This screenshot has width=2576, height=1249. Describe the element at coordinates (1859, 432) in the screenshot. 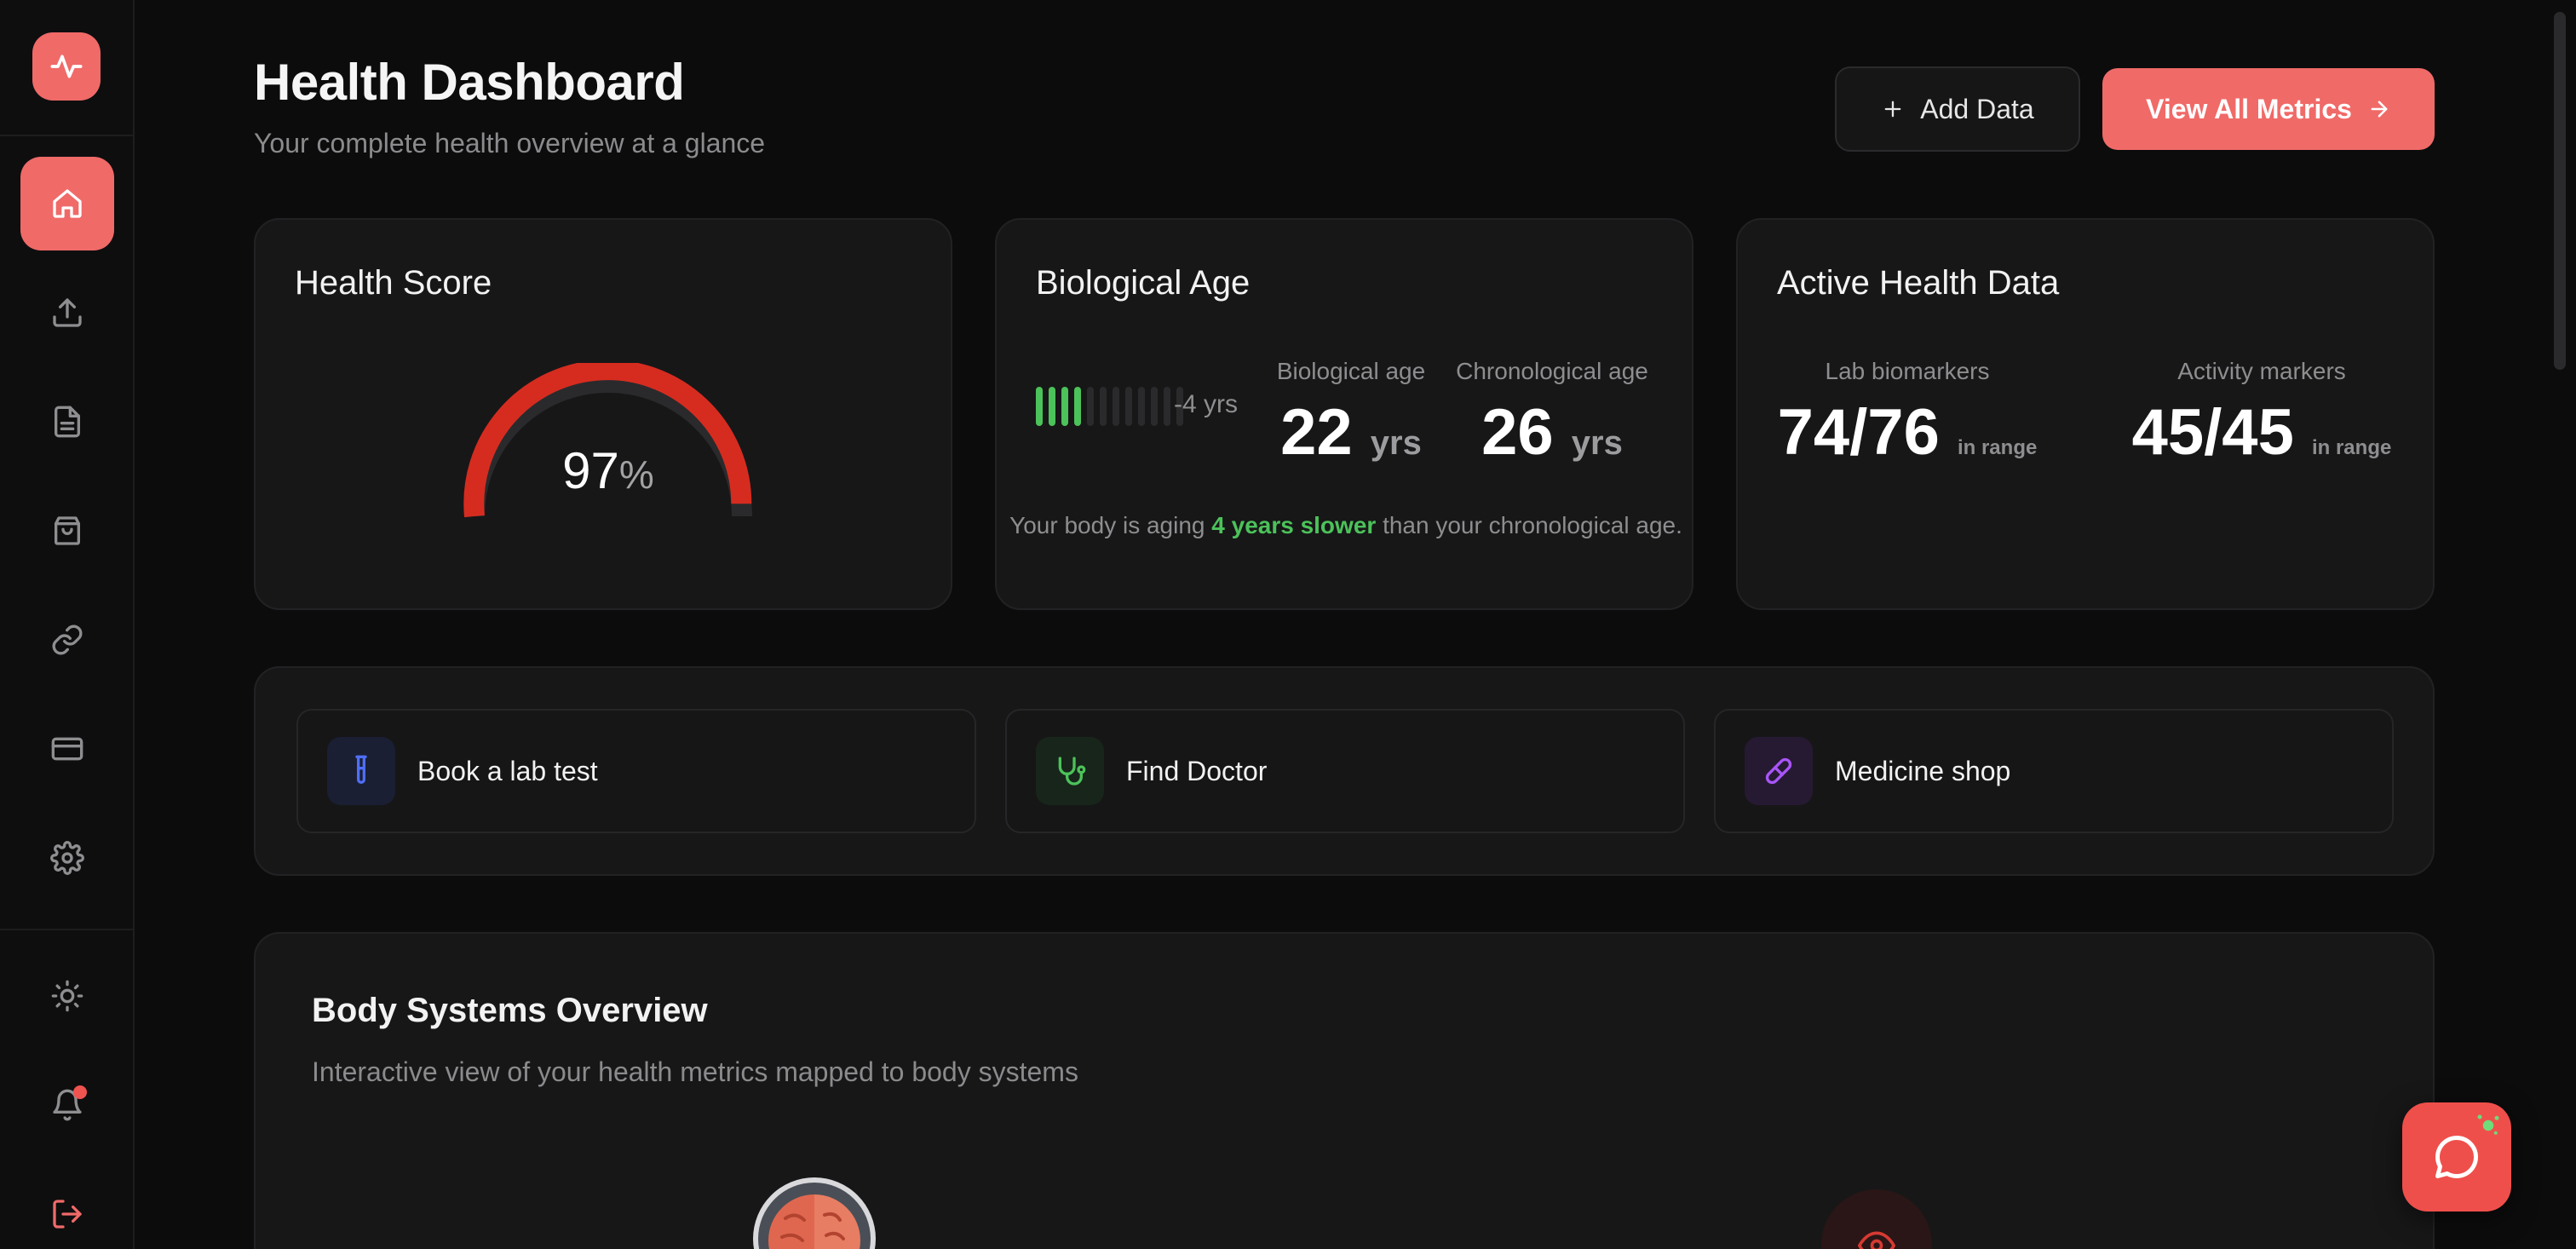

I see `lab-biomarkers-value: 74/76` at that location.